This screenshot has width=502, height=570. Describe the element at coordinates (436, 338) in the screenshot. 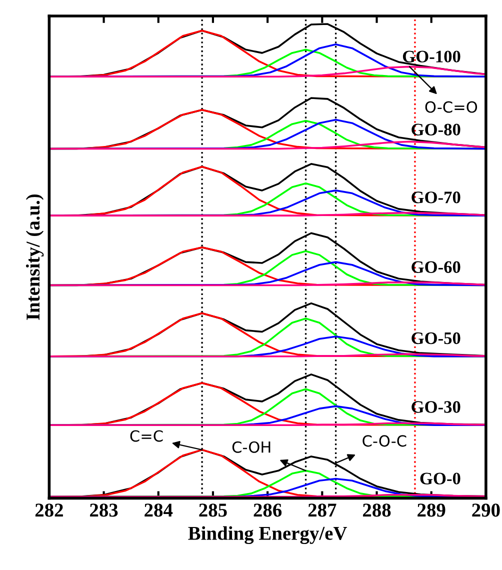

I see `series-label: GO-50` at that location.